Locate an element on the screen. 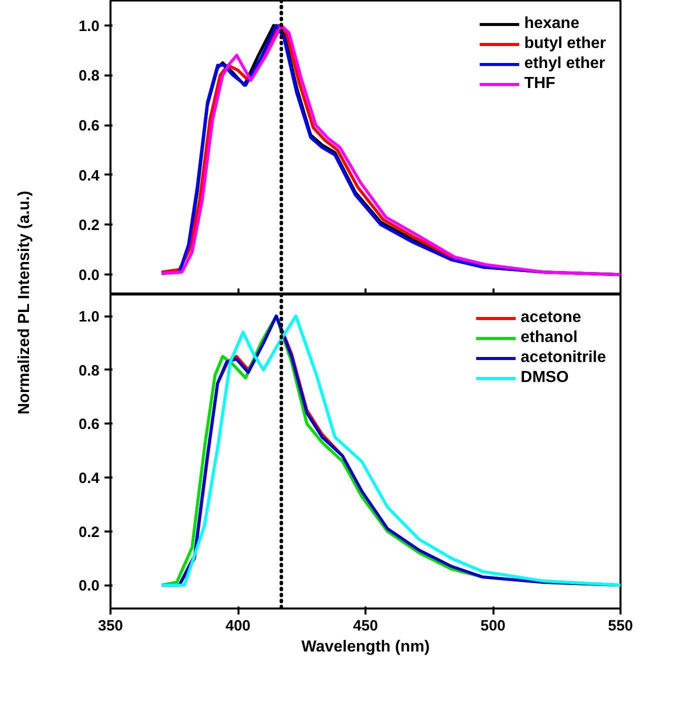 This screenshot has height=702, width=683. legend-label: butyl ether is located at coordinates (565, 44).